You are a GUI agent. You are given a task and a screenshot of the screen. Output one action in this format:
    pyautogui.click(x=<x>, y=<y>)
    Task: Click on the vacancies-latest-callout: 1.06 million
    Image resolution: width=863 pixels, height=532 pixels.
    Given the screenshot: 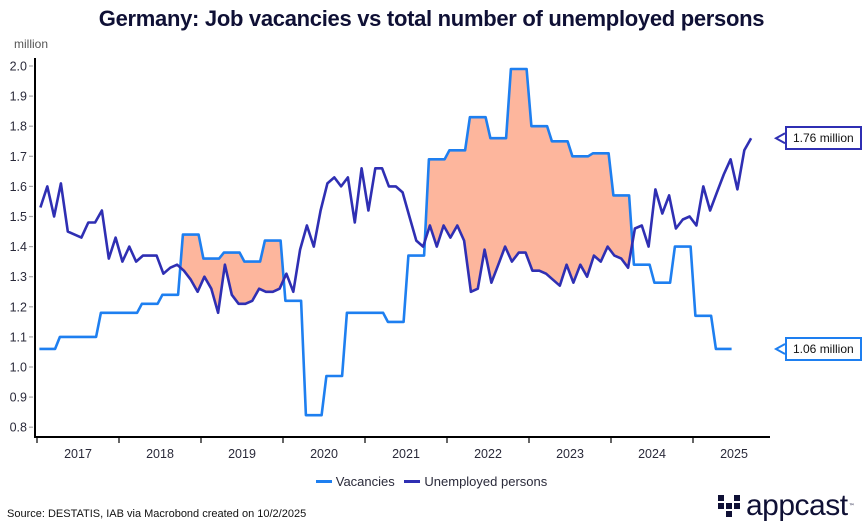 What is the action you would take?
    pyautogui.click(x=823, y=348)
    